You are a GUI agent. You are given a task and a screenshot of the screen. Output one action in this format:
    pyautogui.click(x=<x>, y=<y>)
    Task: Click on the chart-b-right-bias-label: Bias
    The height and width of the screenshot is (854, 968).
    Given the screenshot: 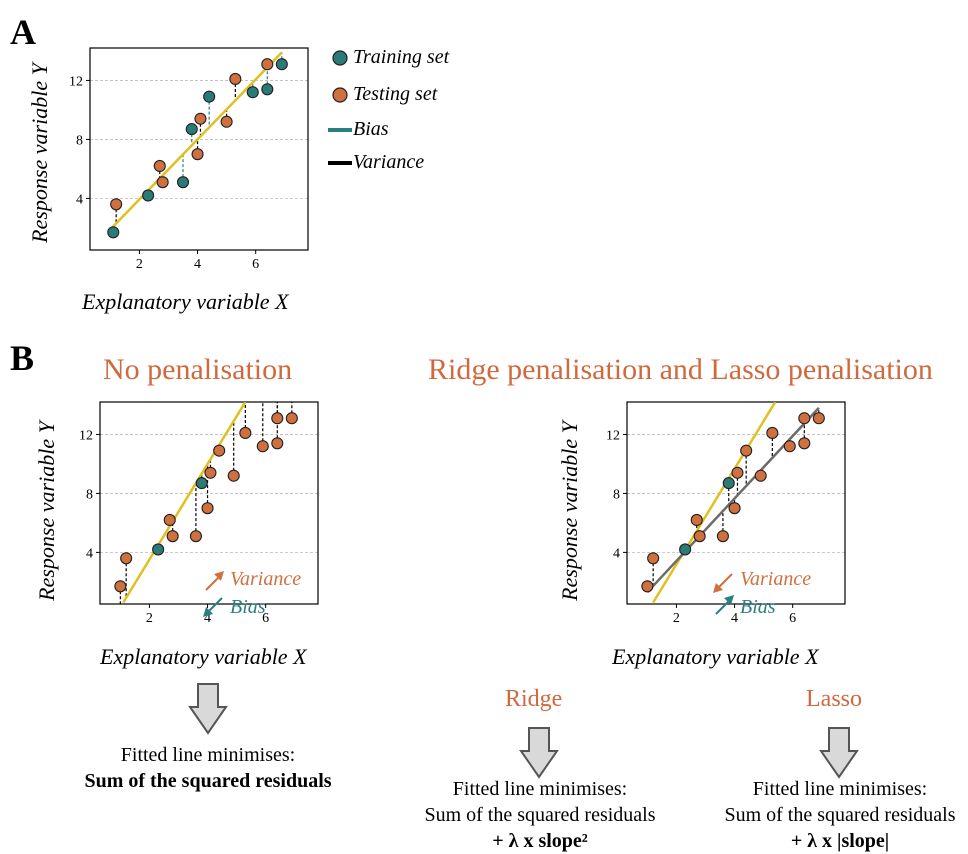 What is the action you would take?
    pyautogui.click(x=758, y=607)
    